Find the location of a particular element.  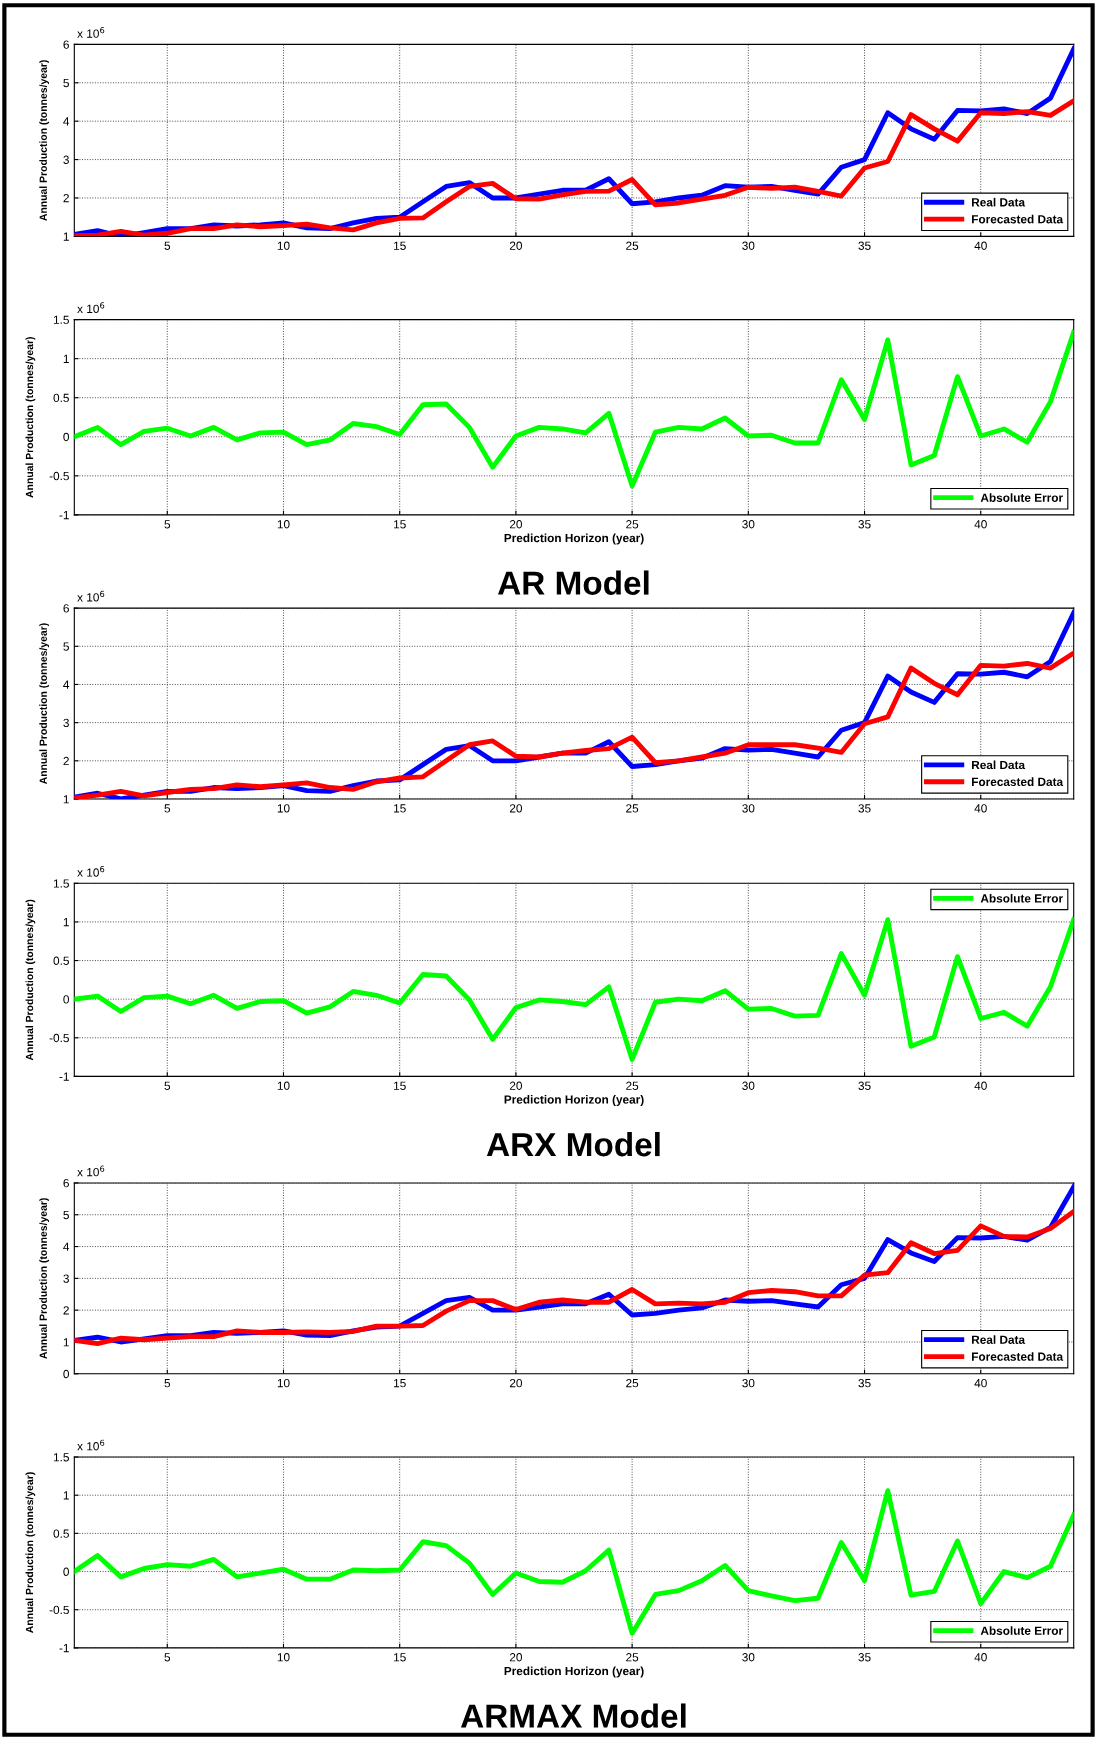

text: AR Model is located at coordinates (573, 582).